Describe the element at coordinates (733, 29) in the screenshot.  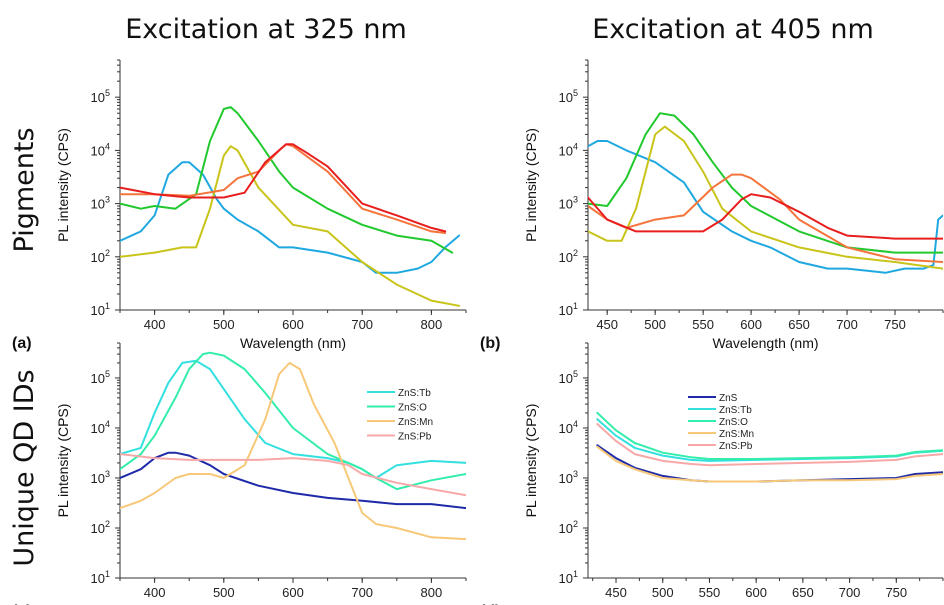
I see `column-title-405: Excitation at 405 nm` at that location.